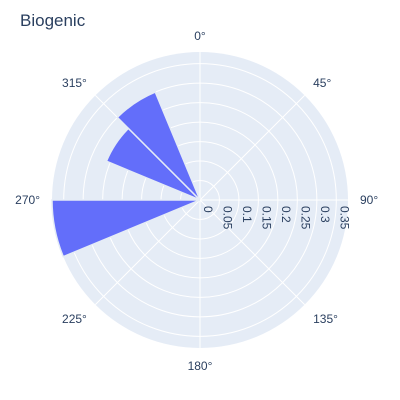 The height and width of the screenshot is (400, 400). What do you see at coordinates (344, 218) in the screenshot?
I see `radial-tick-label: 0.35` at bounding box center [344, 218].